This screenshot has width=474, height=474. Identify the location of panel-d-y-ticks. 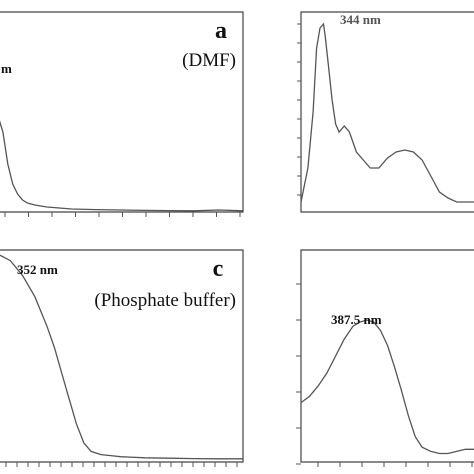
(298, 374).